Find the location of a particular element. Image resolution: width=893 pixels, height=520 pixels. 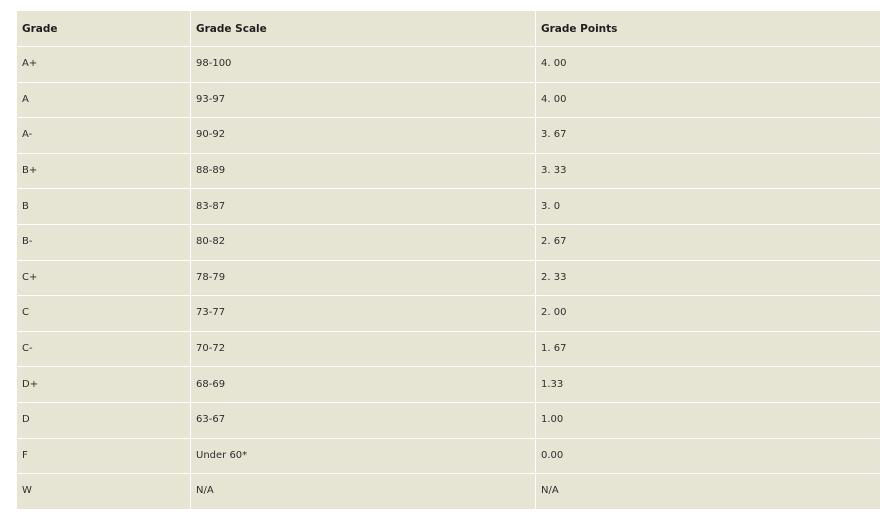

cell-grade-scale: 93-97 is located at coordinates (363, 100).